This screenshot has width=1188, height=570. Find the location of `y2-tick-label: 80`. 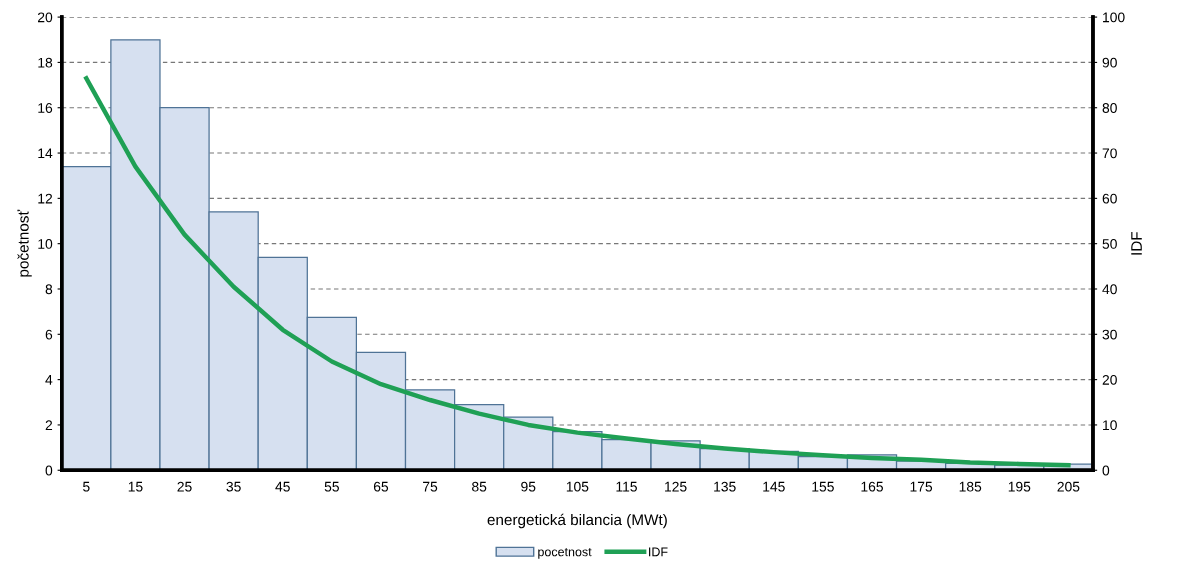

y2-tick-label: 80 is located at coordinates (1109, 108).